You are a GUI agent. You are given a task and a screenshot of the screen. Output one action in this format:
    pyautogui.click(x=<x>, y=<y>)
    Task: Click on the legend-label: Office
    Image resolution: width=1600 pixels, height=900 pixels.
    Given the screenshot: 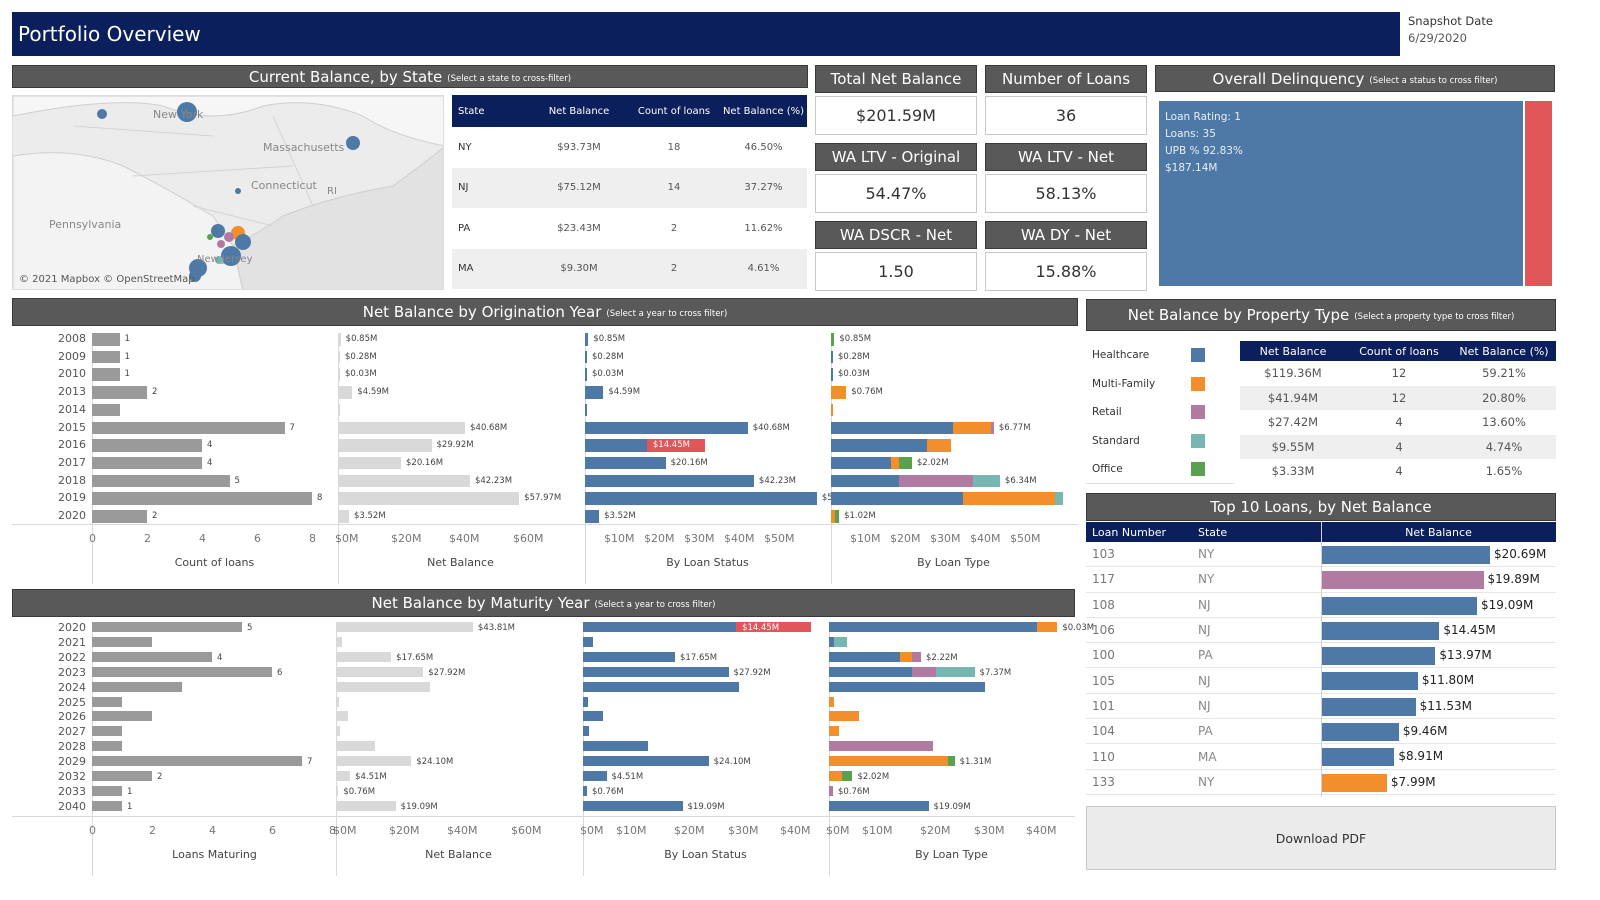 What is the action you would take?
    pyautogui.click(x=1107, y=469)
    